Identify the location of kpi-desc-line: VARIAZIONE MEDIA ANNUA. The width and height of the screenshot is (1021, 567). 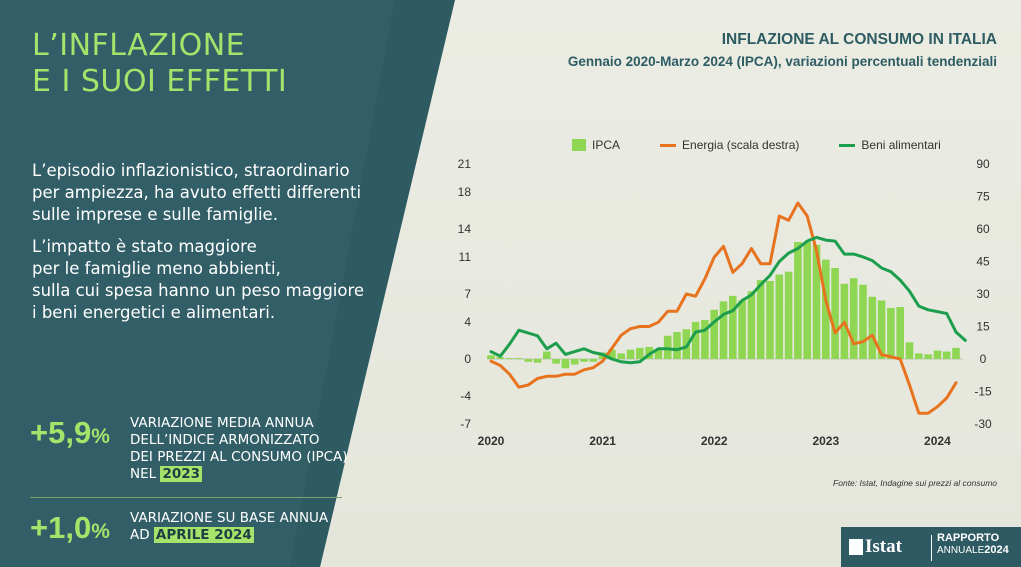
(222, 423).